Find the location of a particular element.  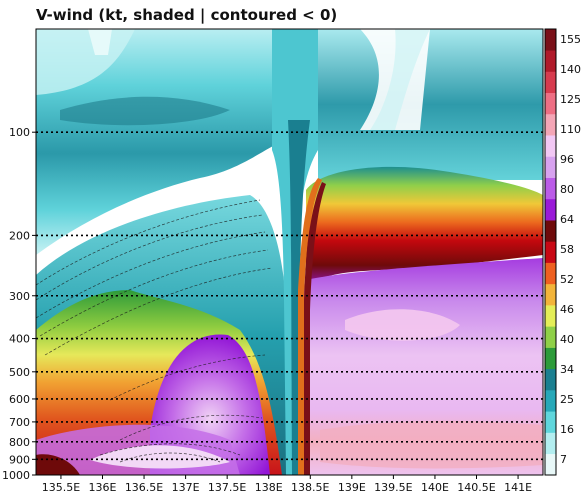

y-tick-label: 100 is located at coordinates (19, 132).